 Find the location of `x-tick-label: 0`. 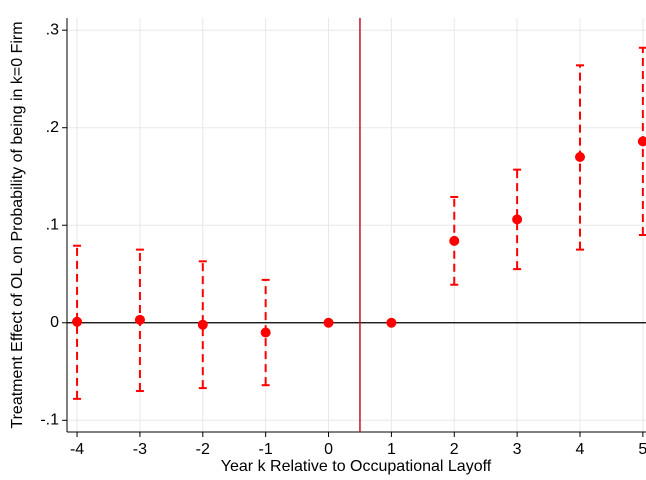

x-tick-label: 0 is located at coordinates (328, 449).